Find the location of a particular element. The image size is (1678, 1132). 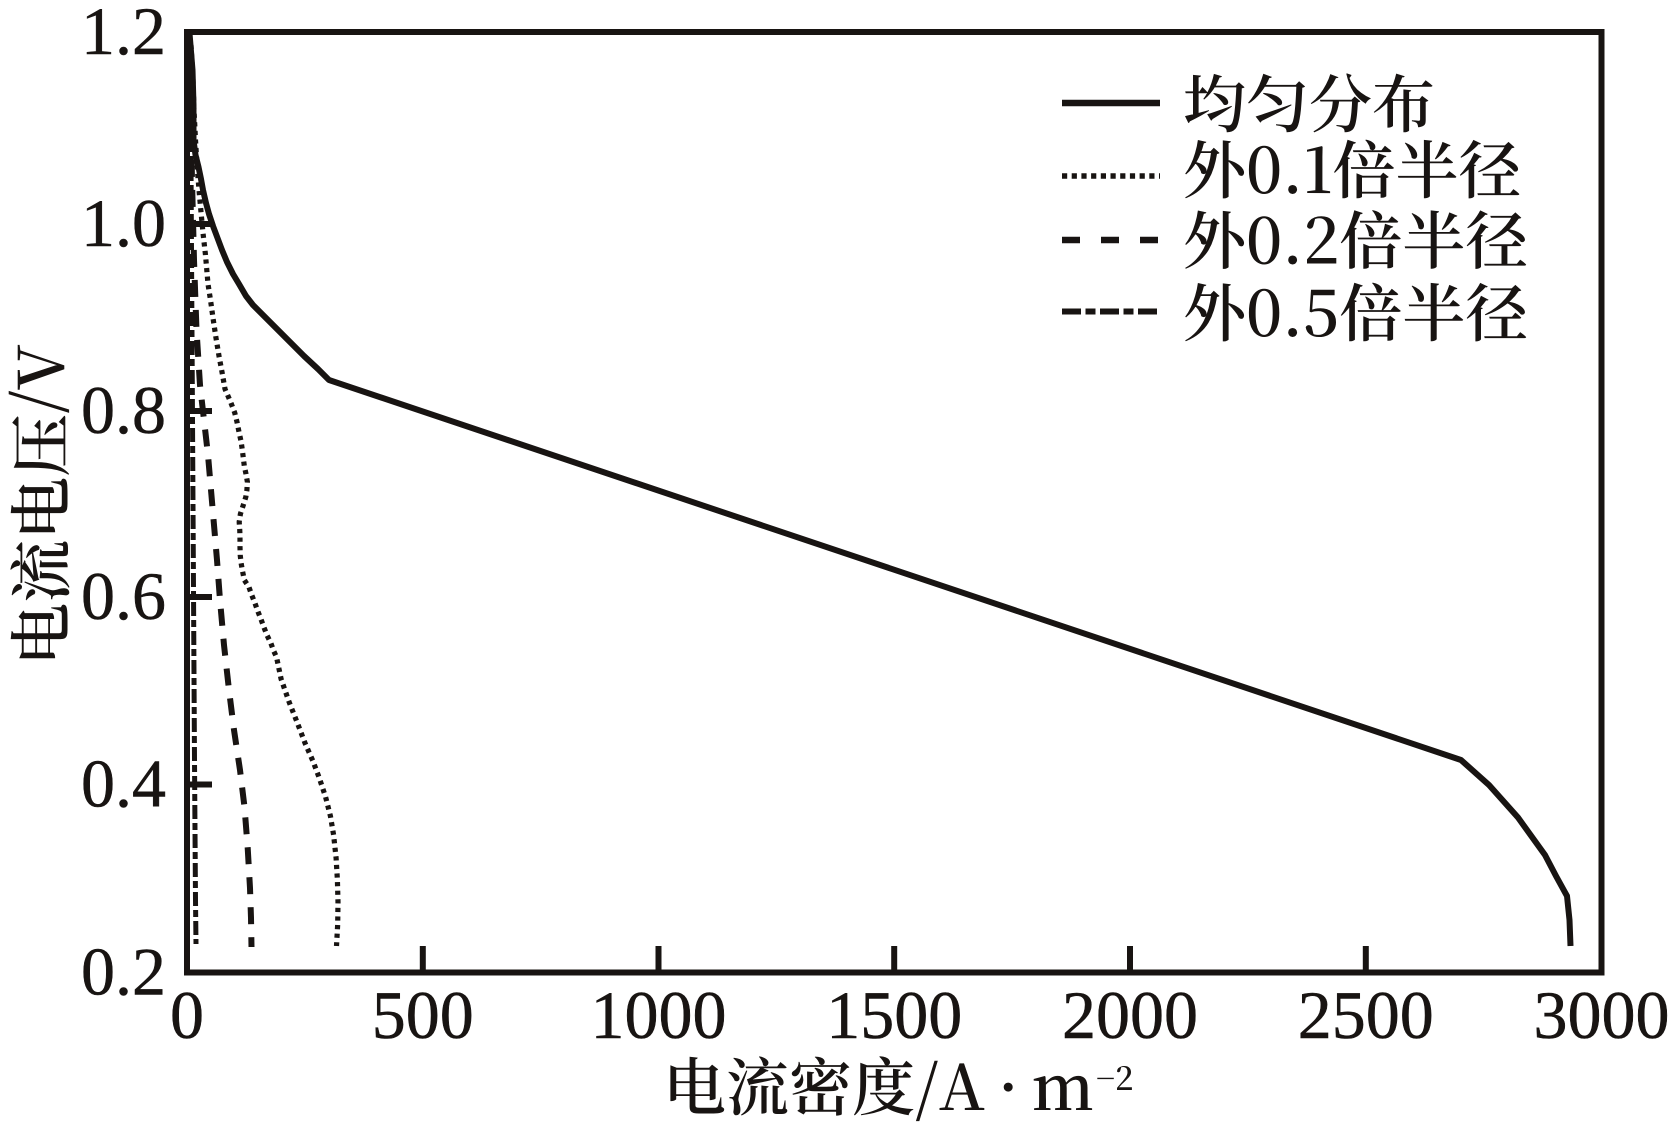

svg-text: 500 is located at coordinates (423, 1015).